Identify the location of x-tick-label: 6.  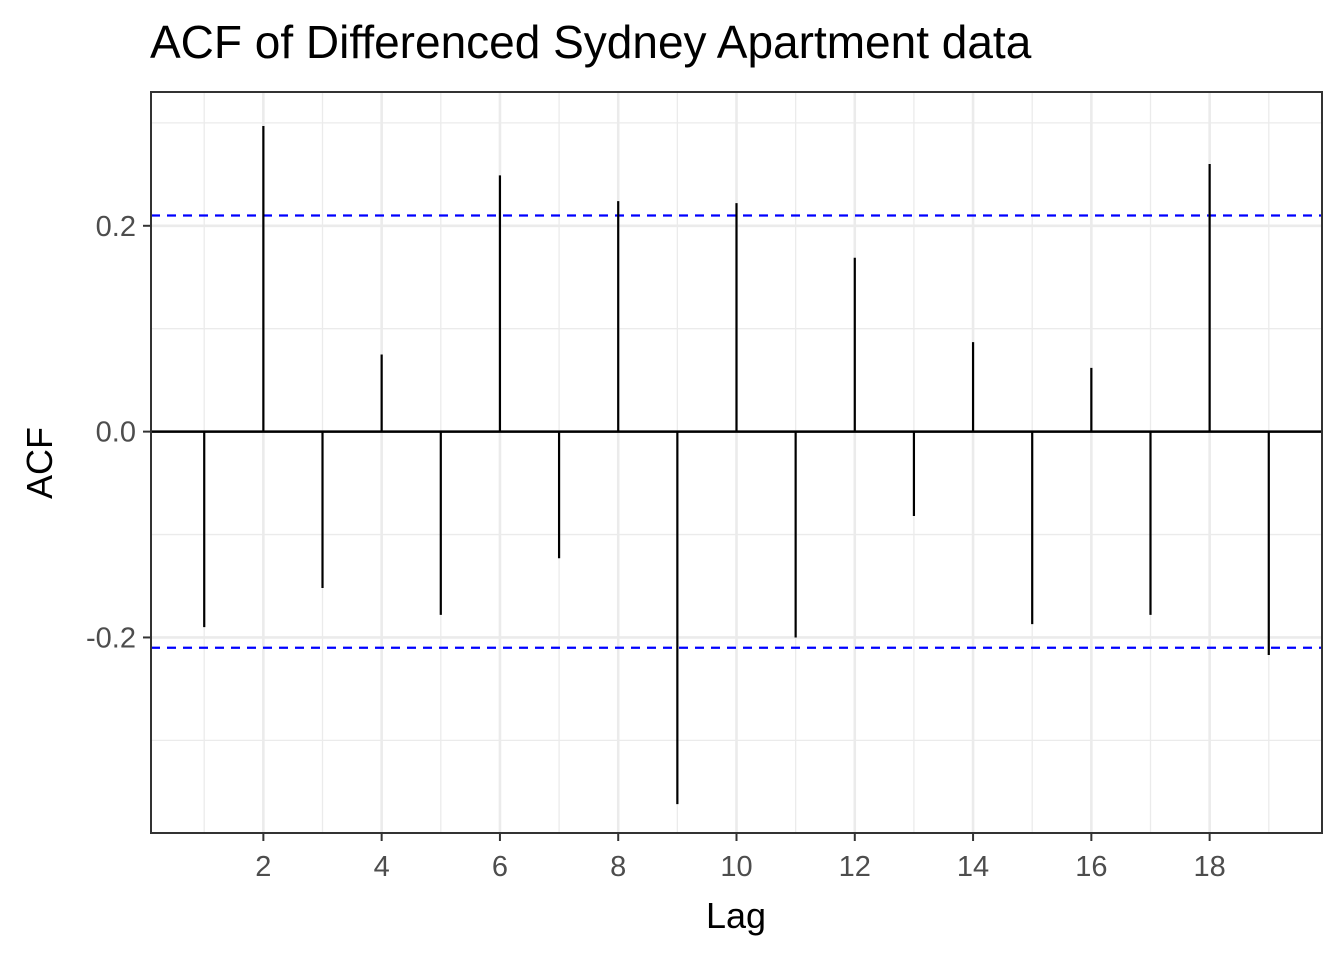
(500, 867).